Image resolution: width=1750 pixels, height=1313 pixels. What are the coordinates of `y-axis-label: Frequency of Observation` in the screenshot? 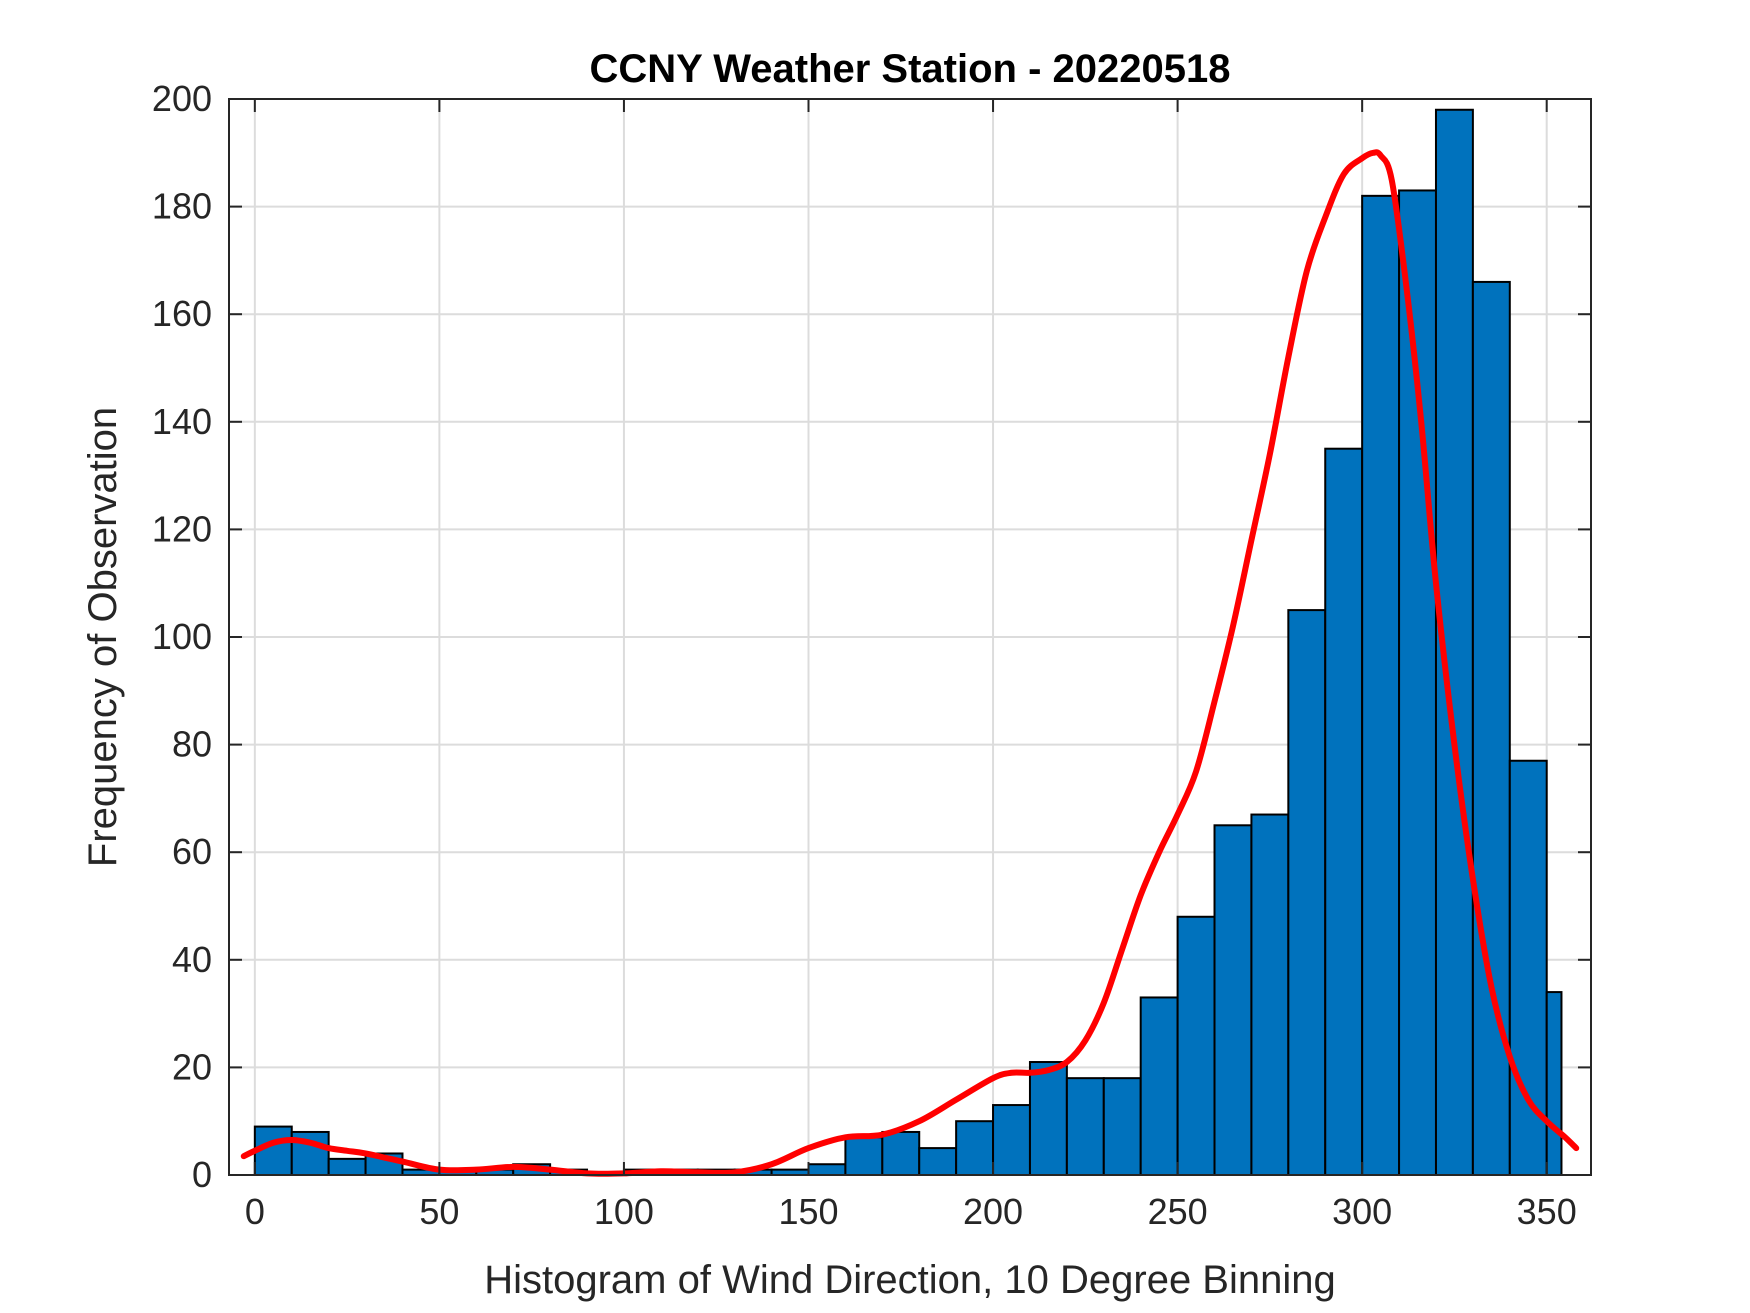 It's located at (103, 637).